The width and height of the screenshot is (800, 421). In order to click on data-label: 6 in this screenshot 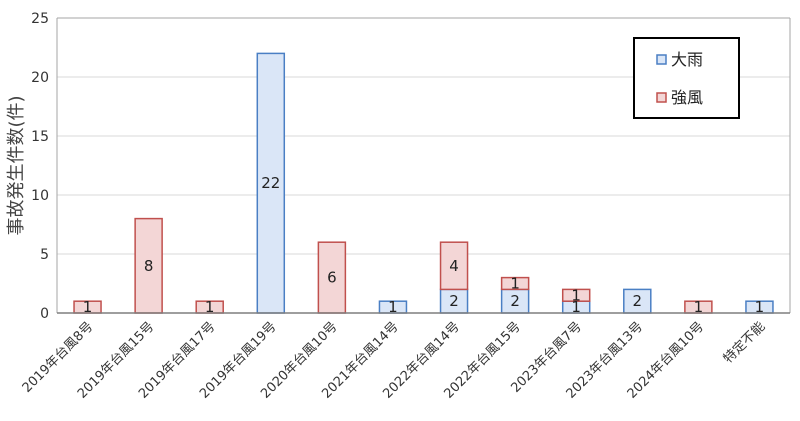, I will do `click(332, 278)`.